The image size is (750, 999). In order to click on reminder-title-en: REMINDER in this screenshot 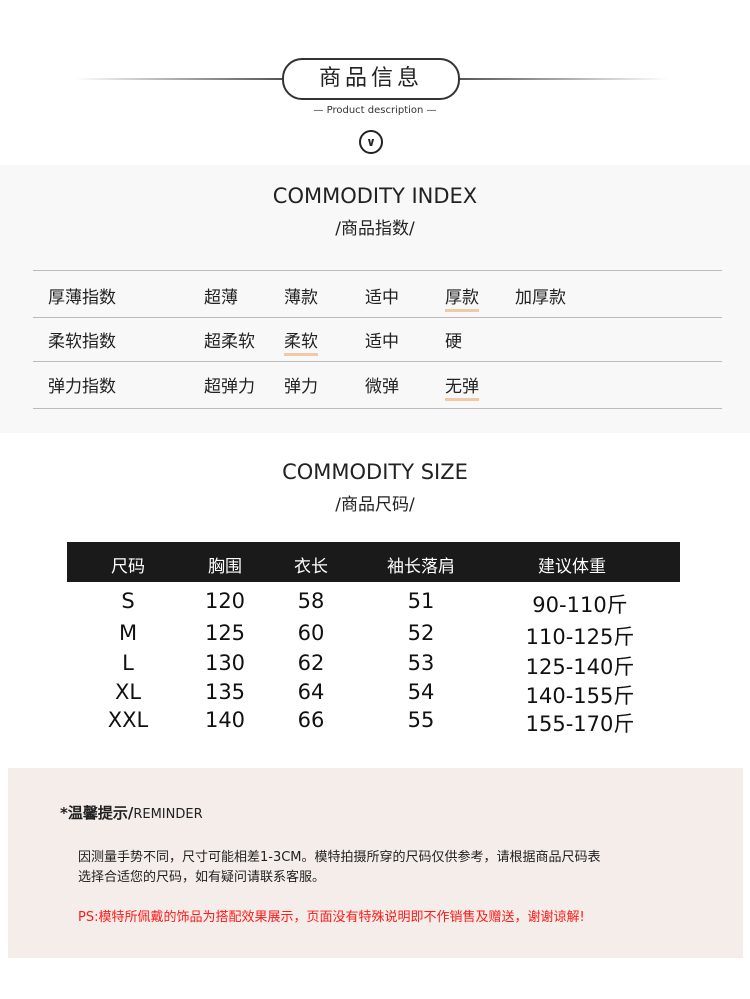, I will do `click(168, 814)`.